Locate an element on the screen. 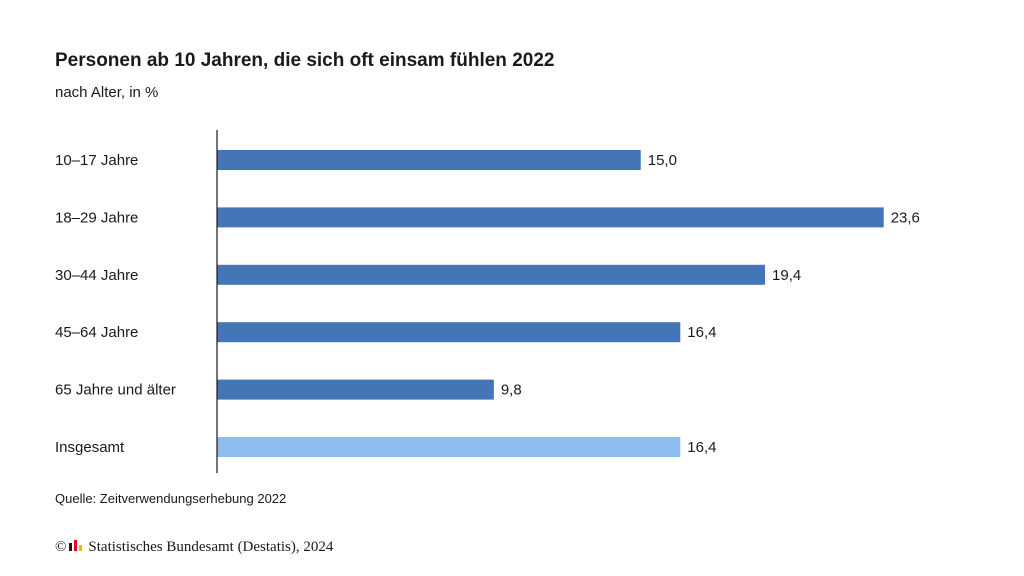  value-label: 19,4 is located at coordinates (786, 275).